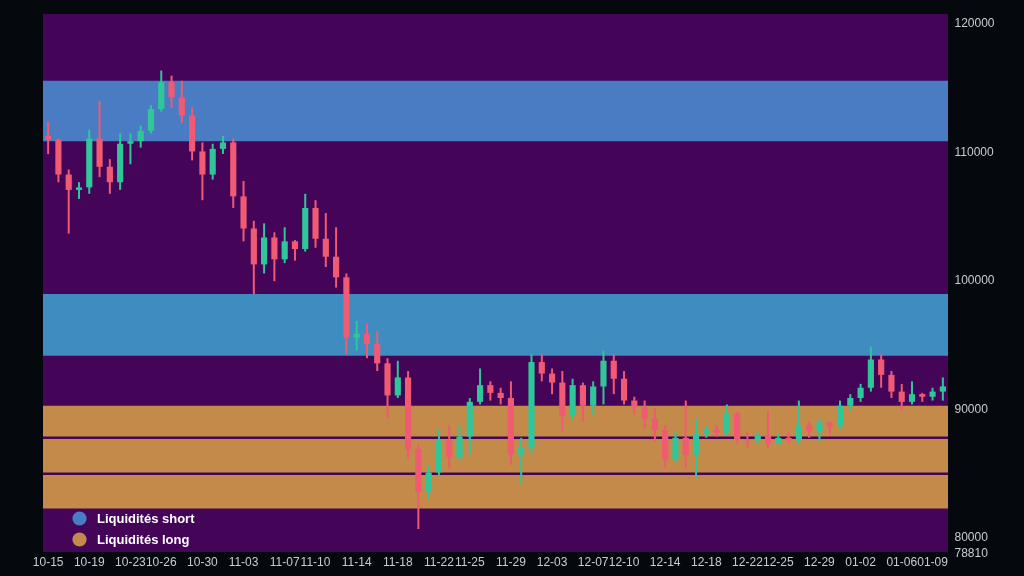  I want to click on x-tick-label: 12-18, so click(706, 561).